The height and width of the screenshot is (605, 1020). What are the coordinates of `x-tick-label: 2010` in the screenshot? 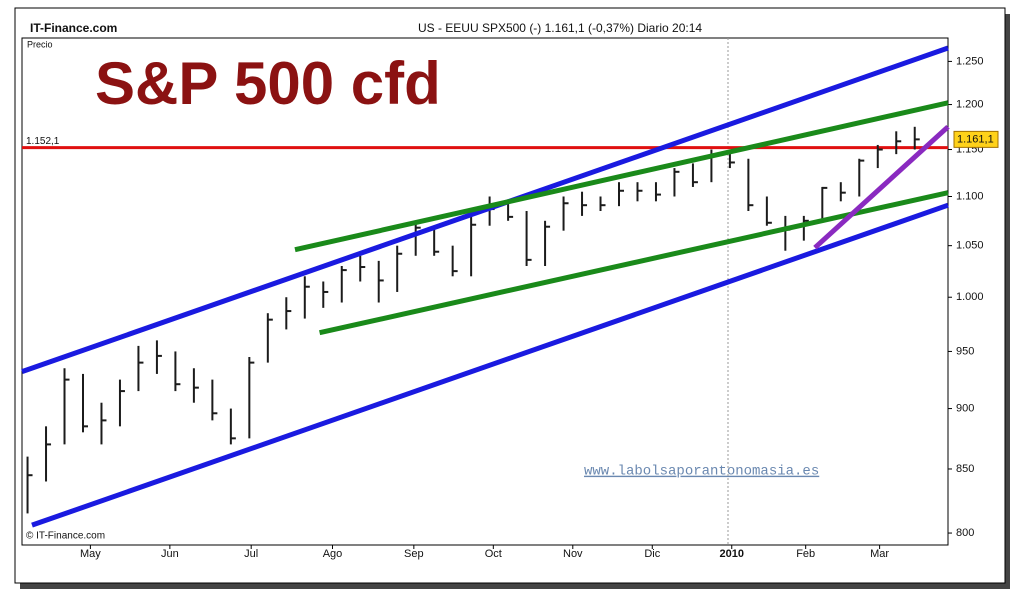 It's located at (732, 554).